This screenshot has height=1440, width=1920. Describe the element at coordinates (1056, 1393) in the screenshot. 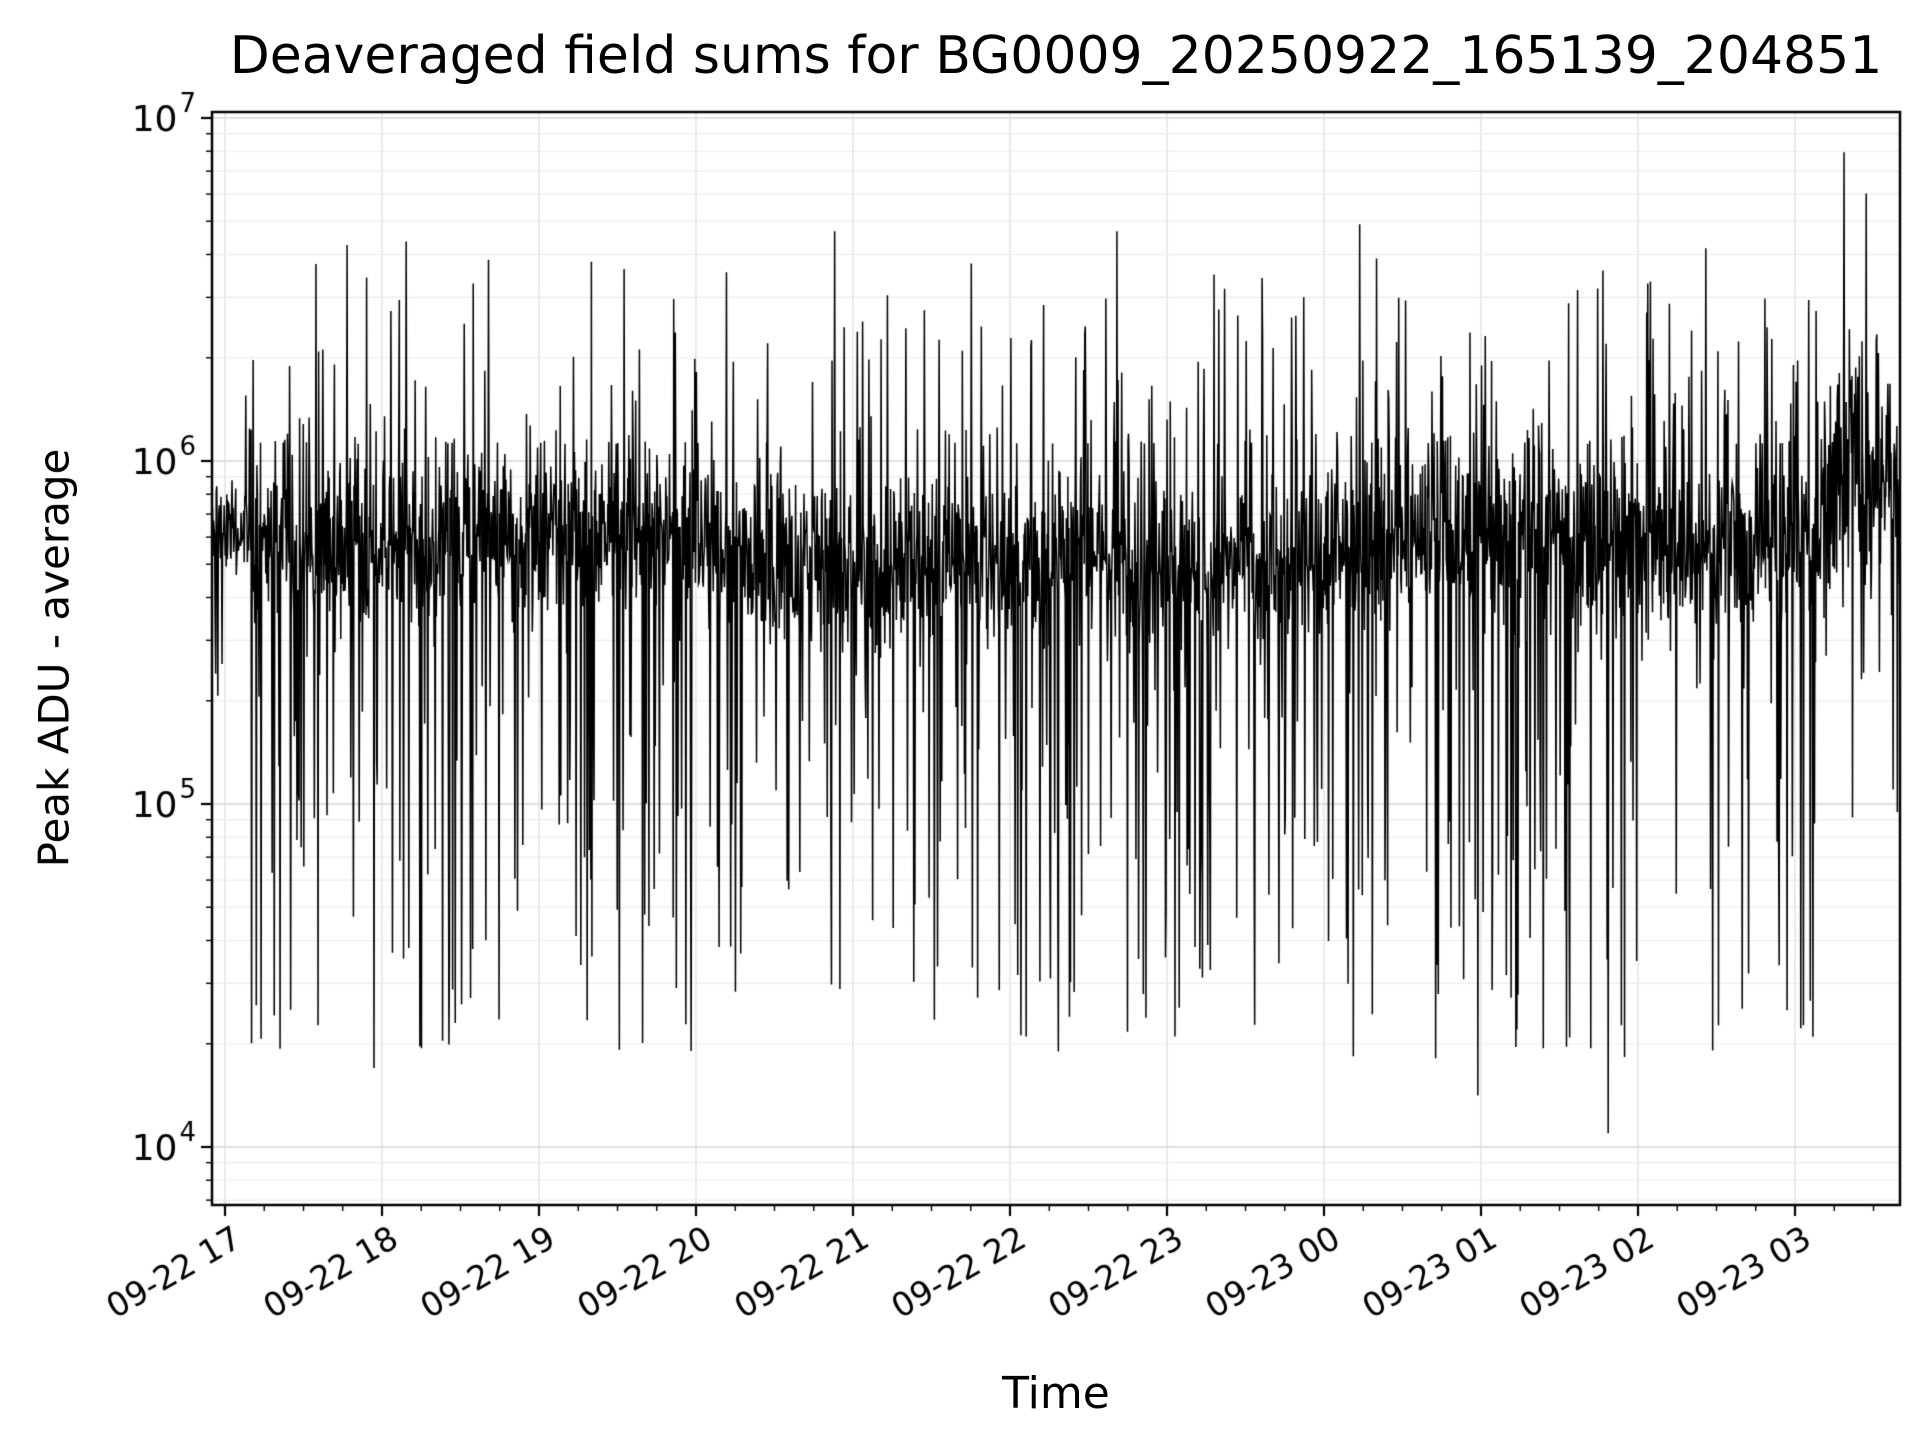

I see `x-axis-label: Time` at that location.